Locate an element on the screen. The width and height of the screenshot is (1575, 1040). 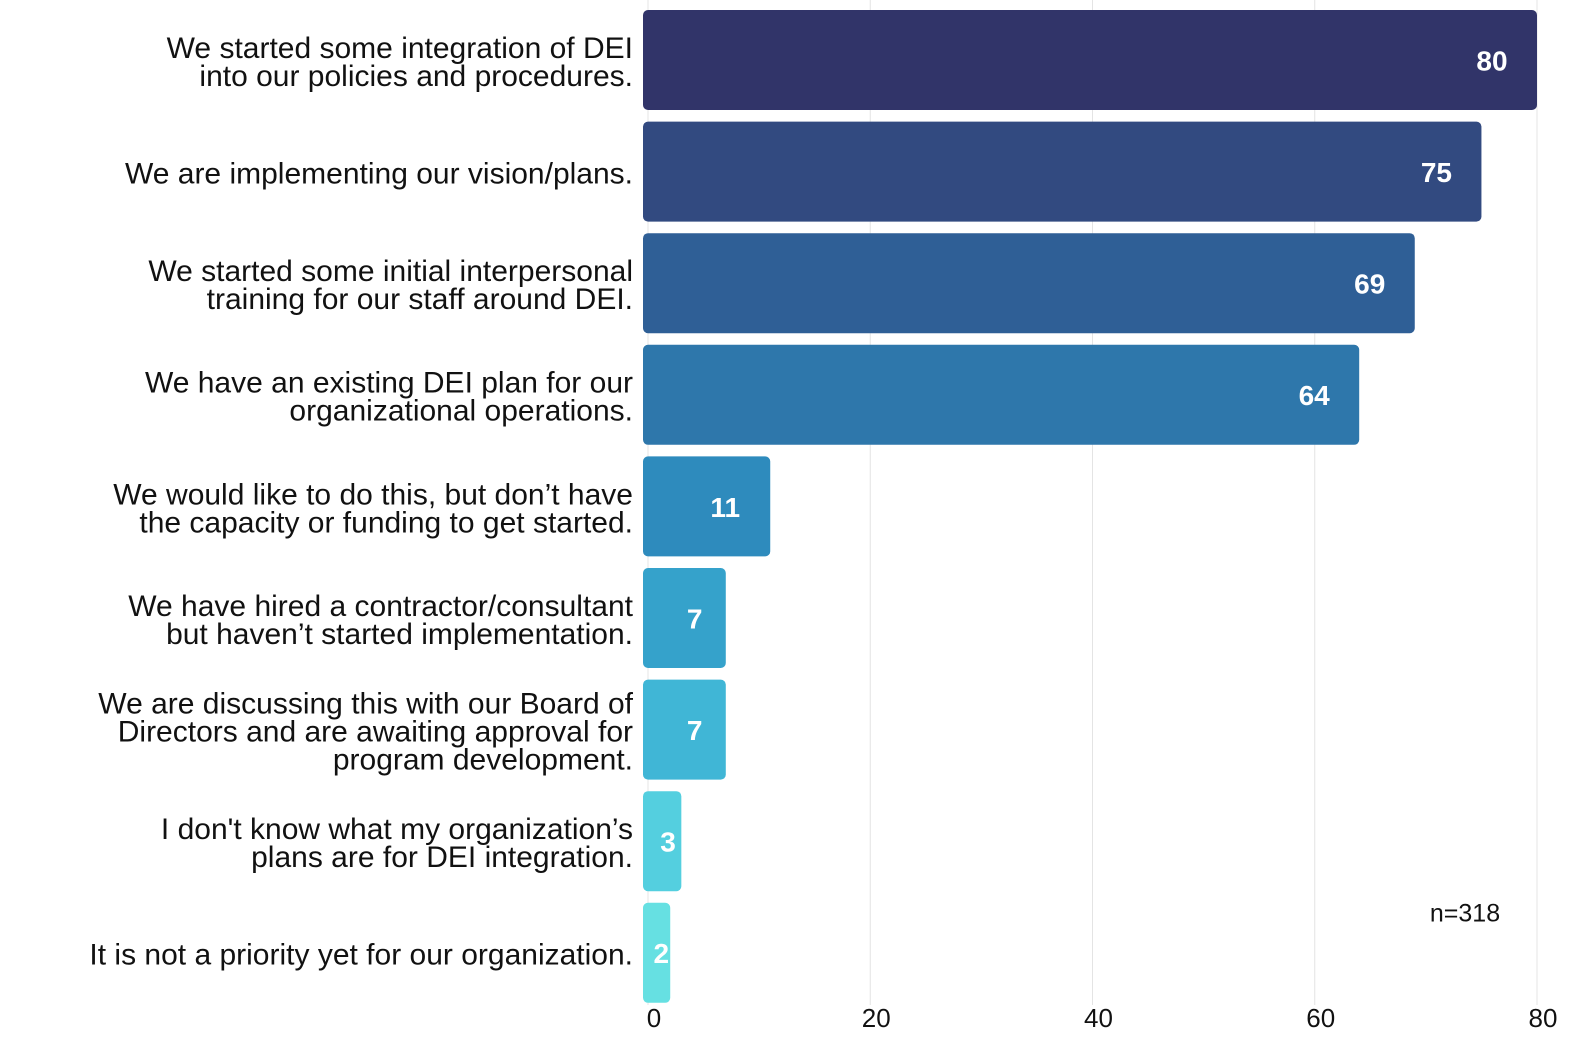
y-tick-label: We would like to do this, but don’t have is located at coordinates (373, 494).